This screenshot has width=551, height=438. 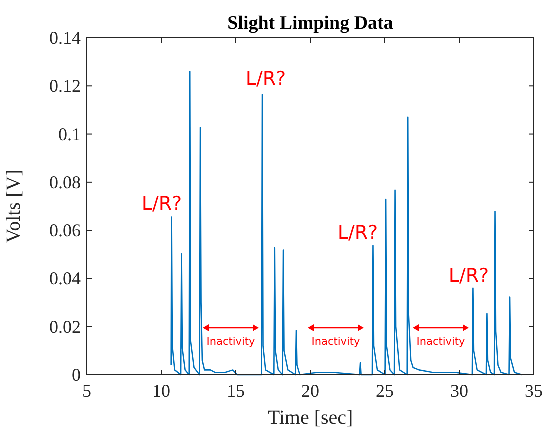 I want to click on y-tick-label: 0.06, so click(x=65, y=230).